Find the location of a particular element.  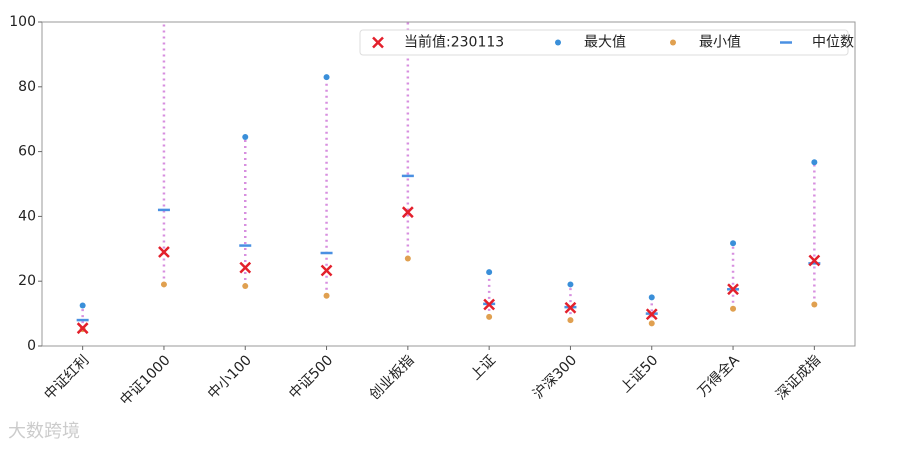

x-tick-label: 中证红利 is located at coordinates (66, 377).